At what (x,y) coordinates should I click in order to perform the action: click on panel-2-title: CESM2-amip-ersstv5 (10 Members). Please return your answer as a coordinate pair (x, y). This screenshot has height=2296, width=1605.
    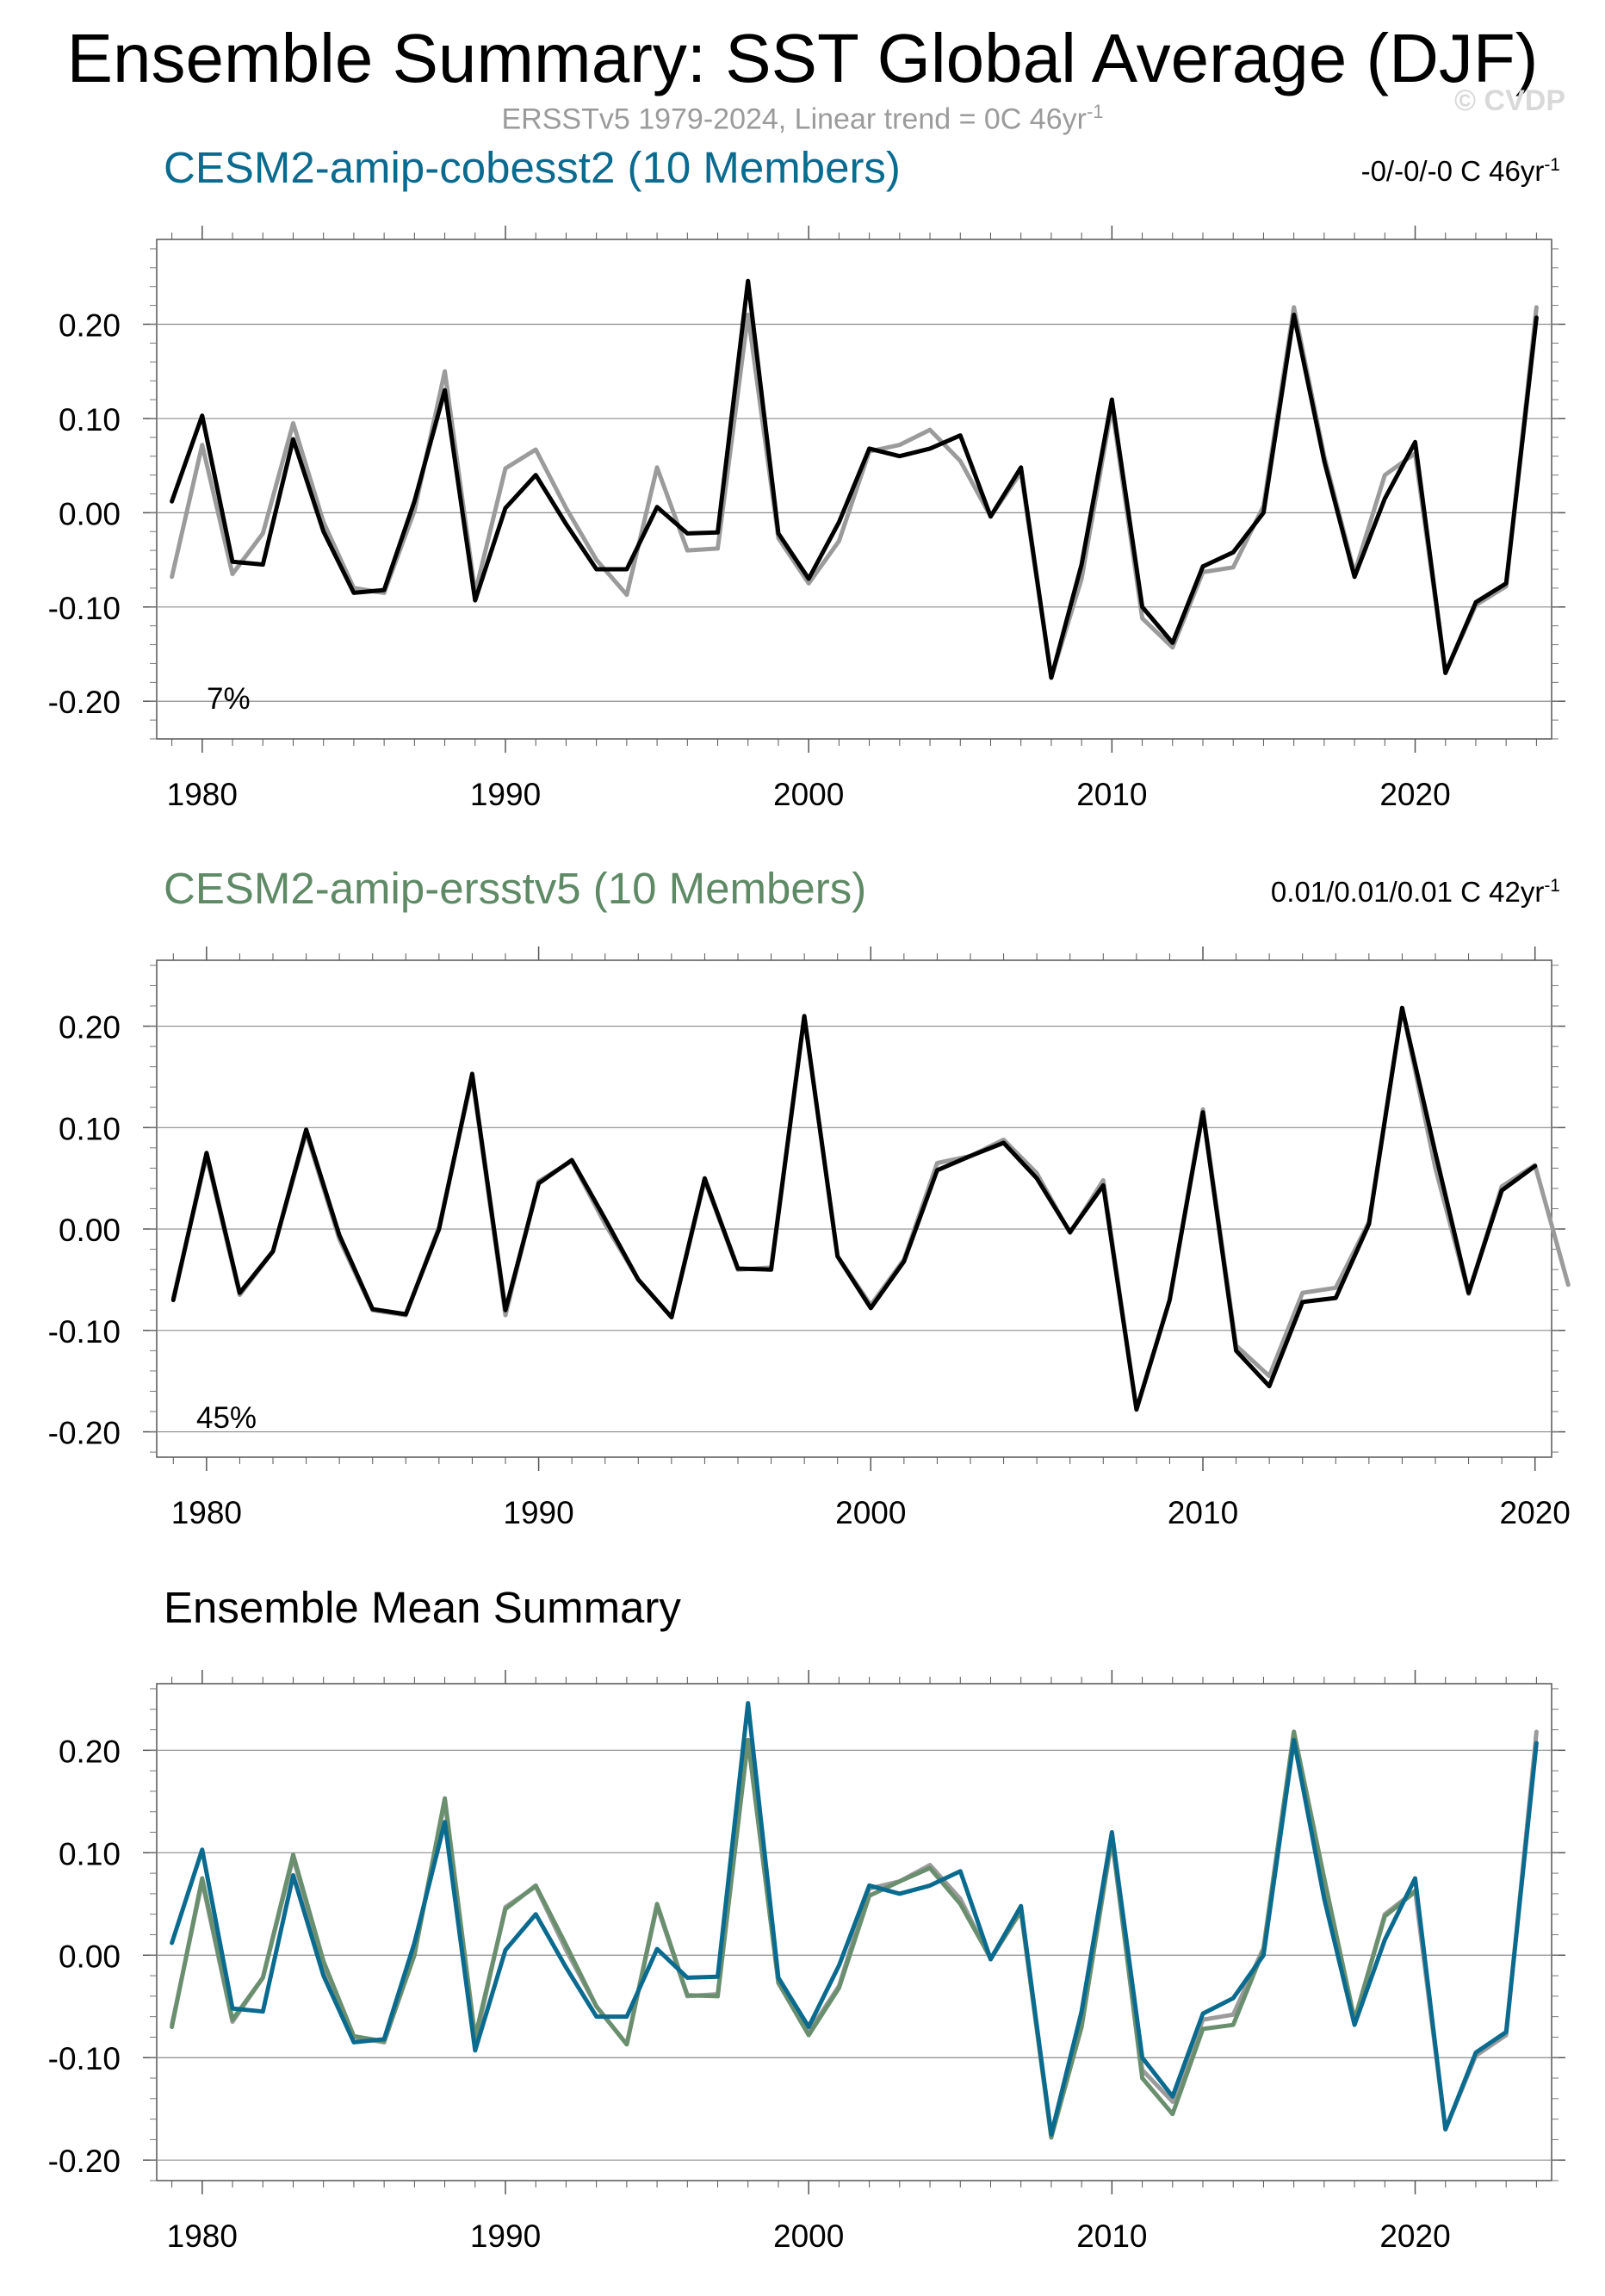
    Looking at the image, I should click on (515, 888).